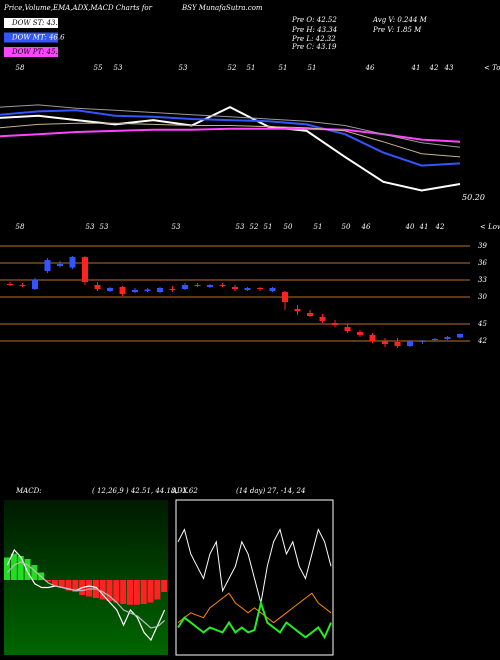 The height and width of the screenshot is (660, 500). Describe the element at coordinates (482, 324) in the screenshot. I see `level-label: 45` at that location.